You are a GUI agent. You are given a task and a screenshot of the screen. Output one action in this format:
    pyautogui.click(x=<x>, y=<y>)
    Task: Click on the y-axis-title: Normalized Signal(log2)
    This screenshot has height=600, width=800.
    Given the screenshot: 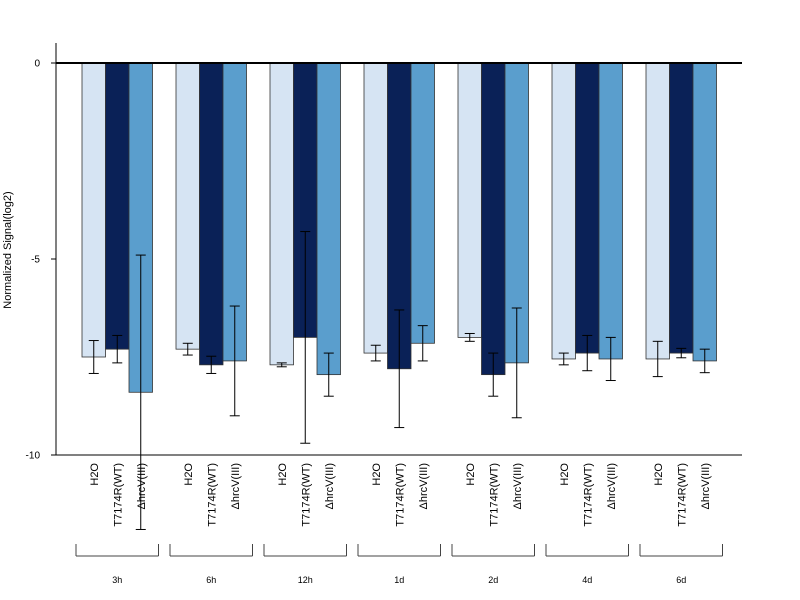 What is the action you would take?
    pyautogui.click(x=8, y=249)
    